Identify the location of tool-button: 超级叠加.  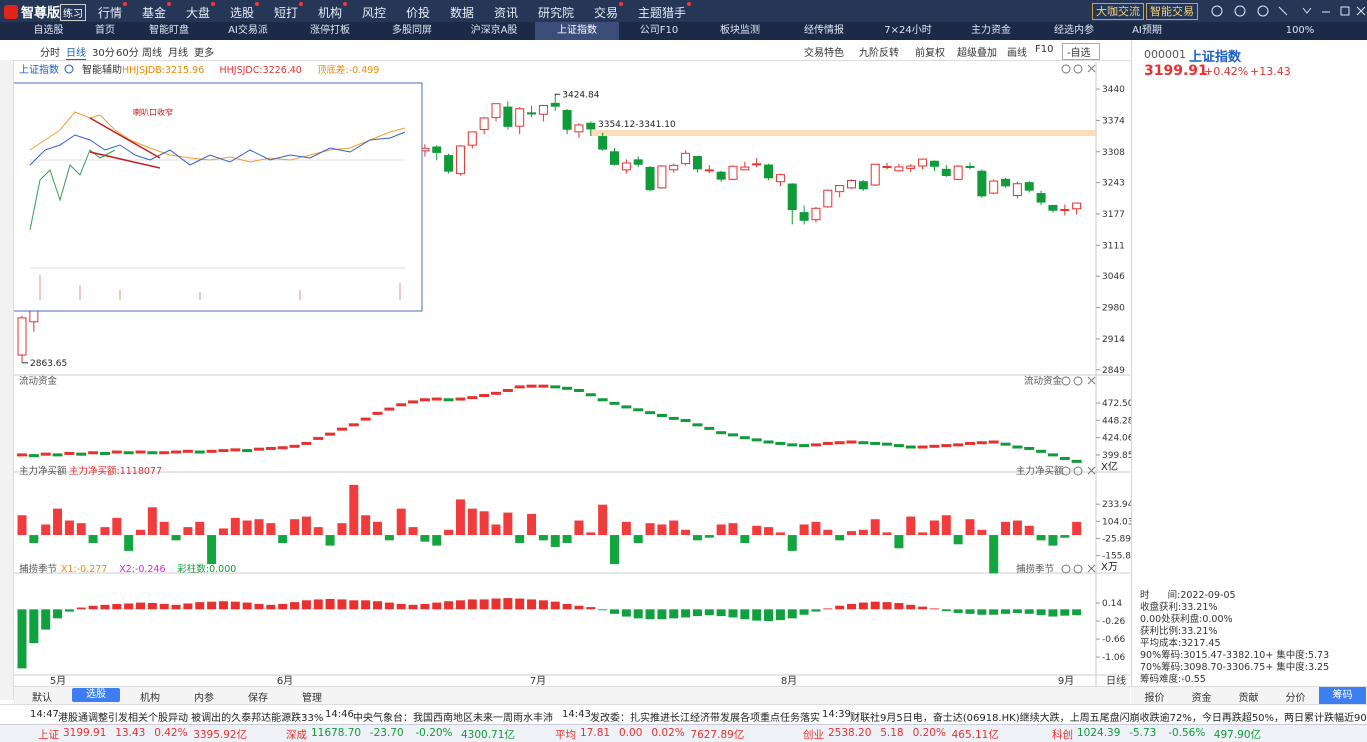
(977, 53).